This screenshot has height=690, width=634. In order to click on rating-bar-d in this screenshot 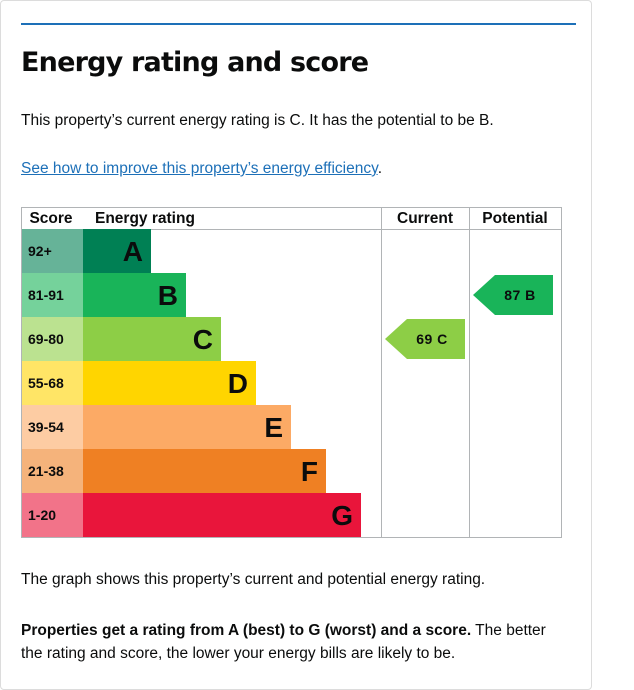, I will do `click(169, 383)`.